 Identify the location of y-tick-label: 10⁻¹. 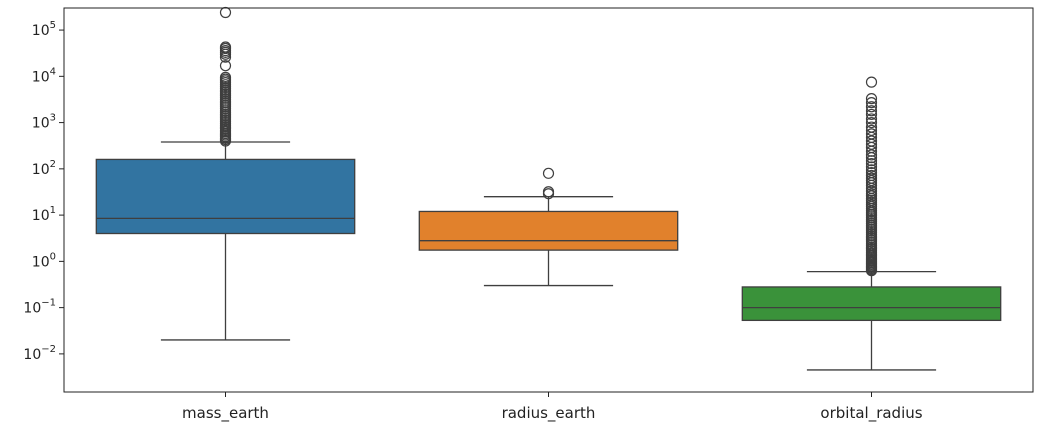
(39, 307).